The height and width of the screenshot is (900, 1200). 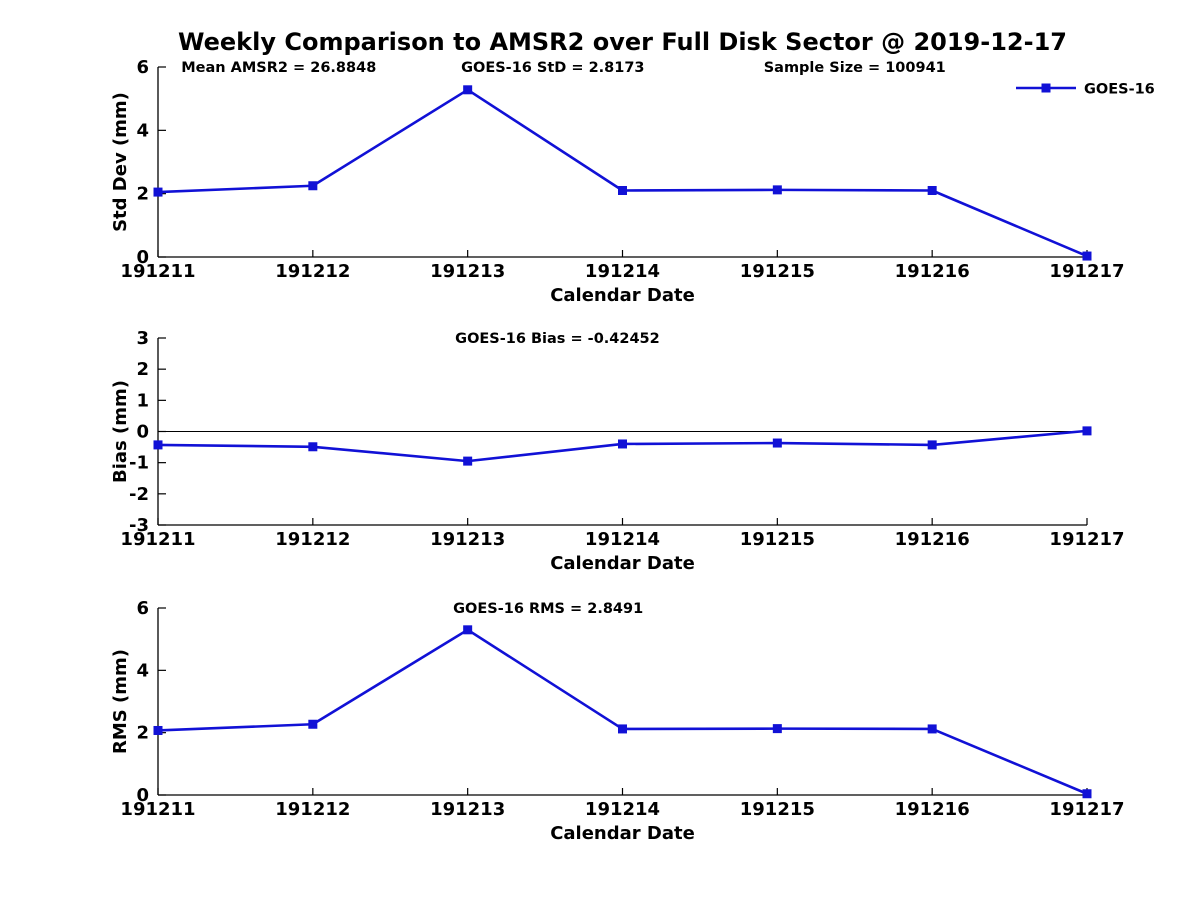 What do you see at coordinates (139, 494) in the screenshot?
I see `y-tick-label: -2` at bounding box center [139, 494].